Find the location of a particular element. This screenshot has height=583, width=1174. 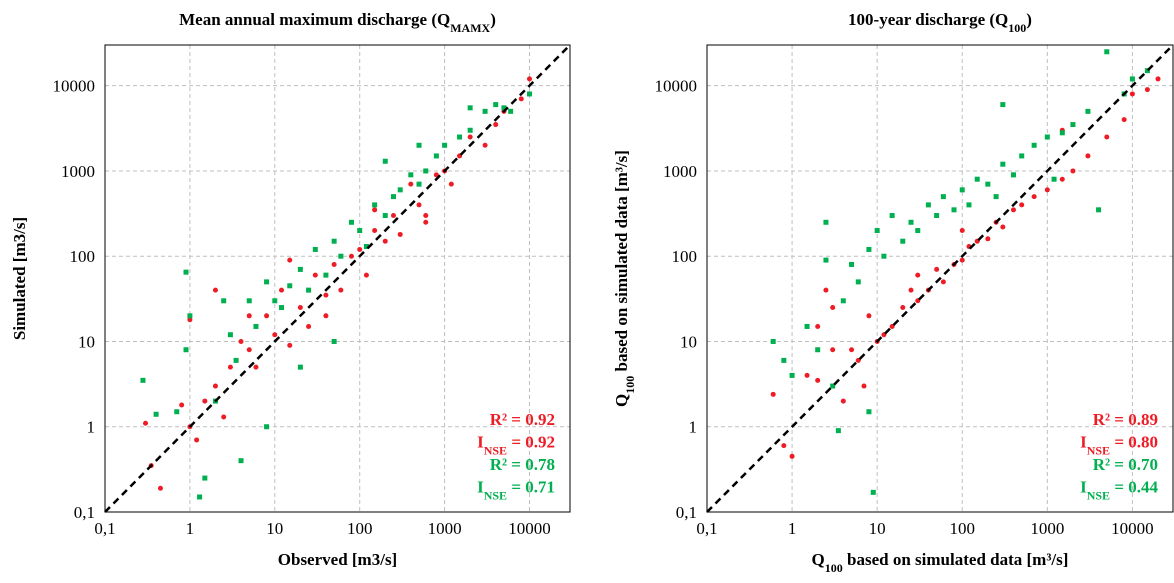

stat-label: R² = 0.92 is located at coordinates (522, 419).